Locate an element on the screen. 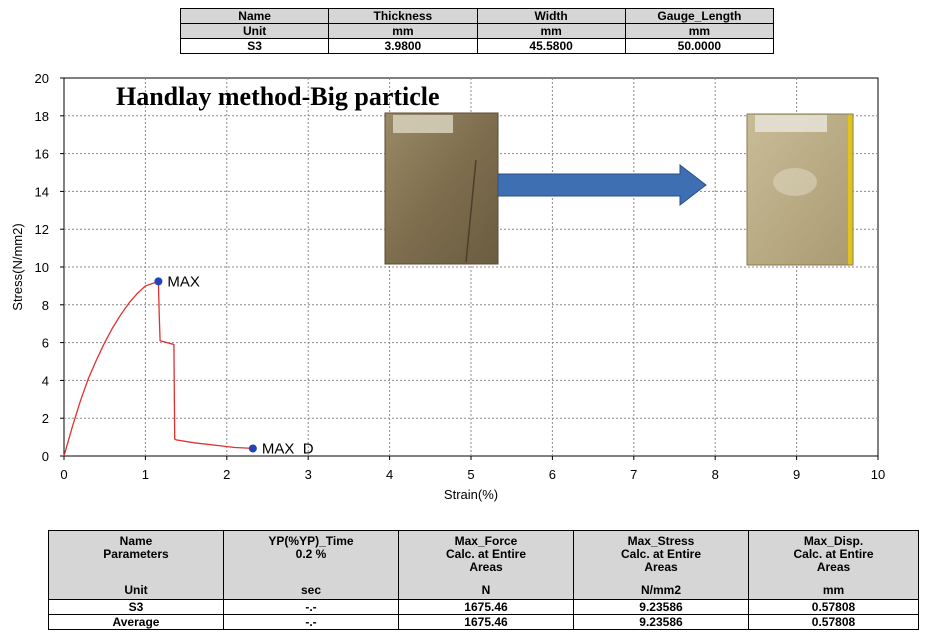 The width and height of the screenshot is (932, 637). spec-header-width: Width is located at coordinates (551, 16).